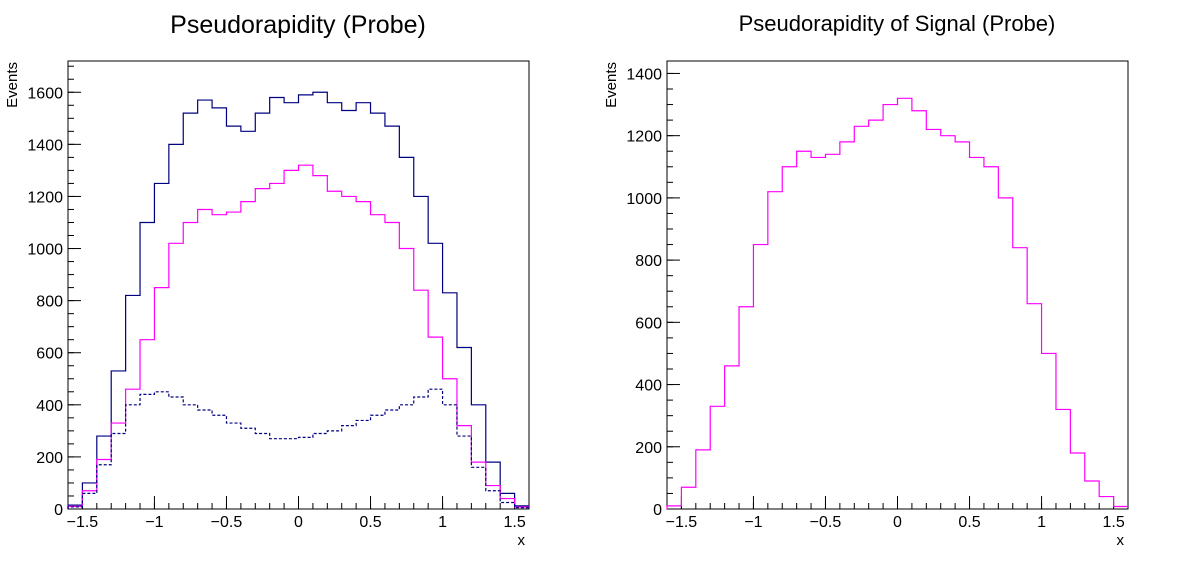 This screenshot has width=1198, height=571. I want to click on y-tick-label: 1600, so click(45, 93).